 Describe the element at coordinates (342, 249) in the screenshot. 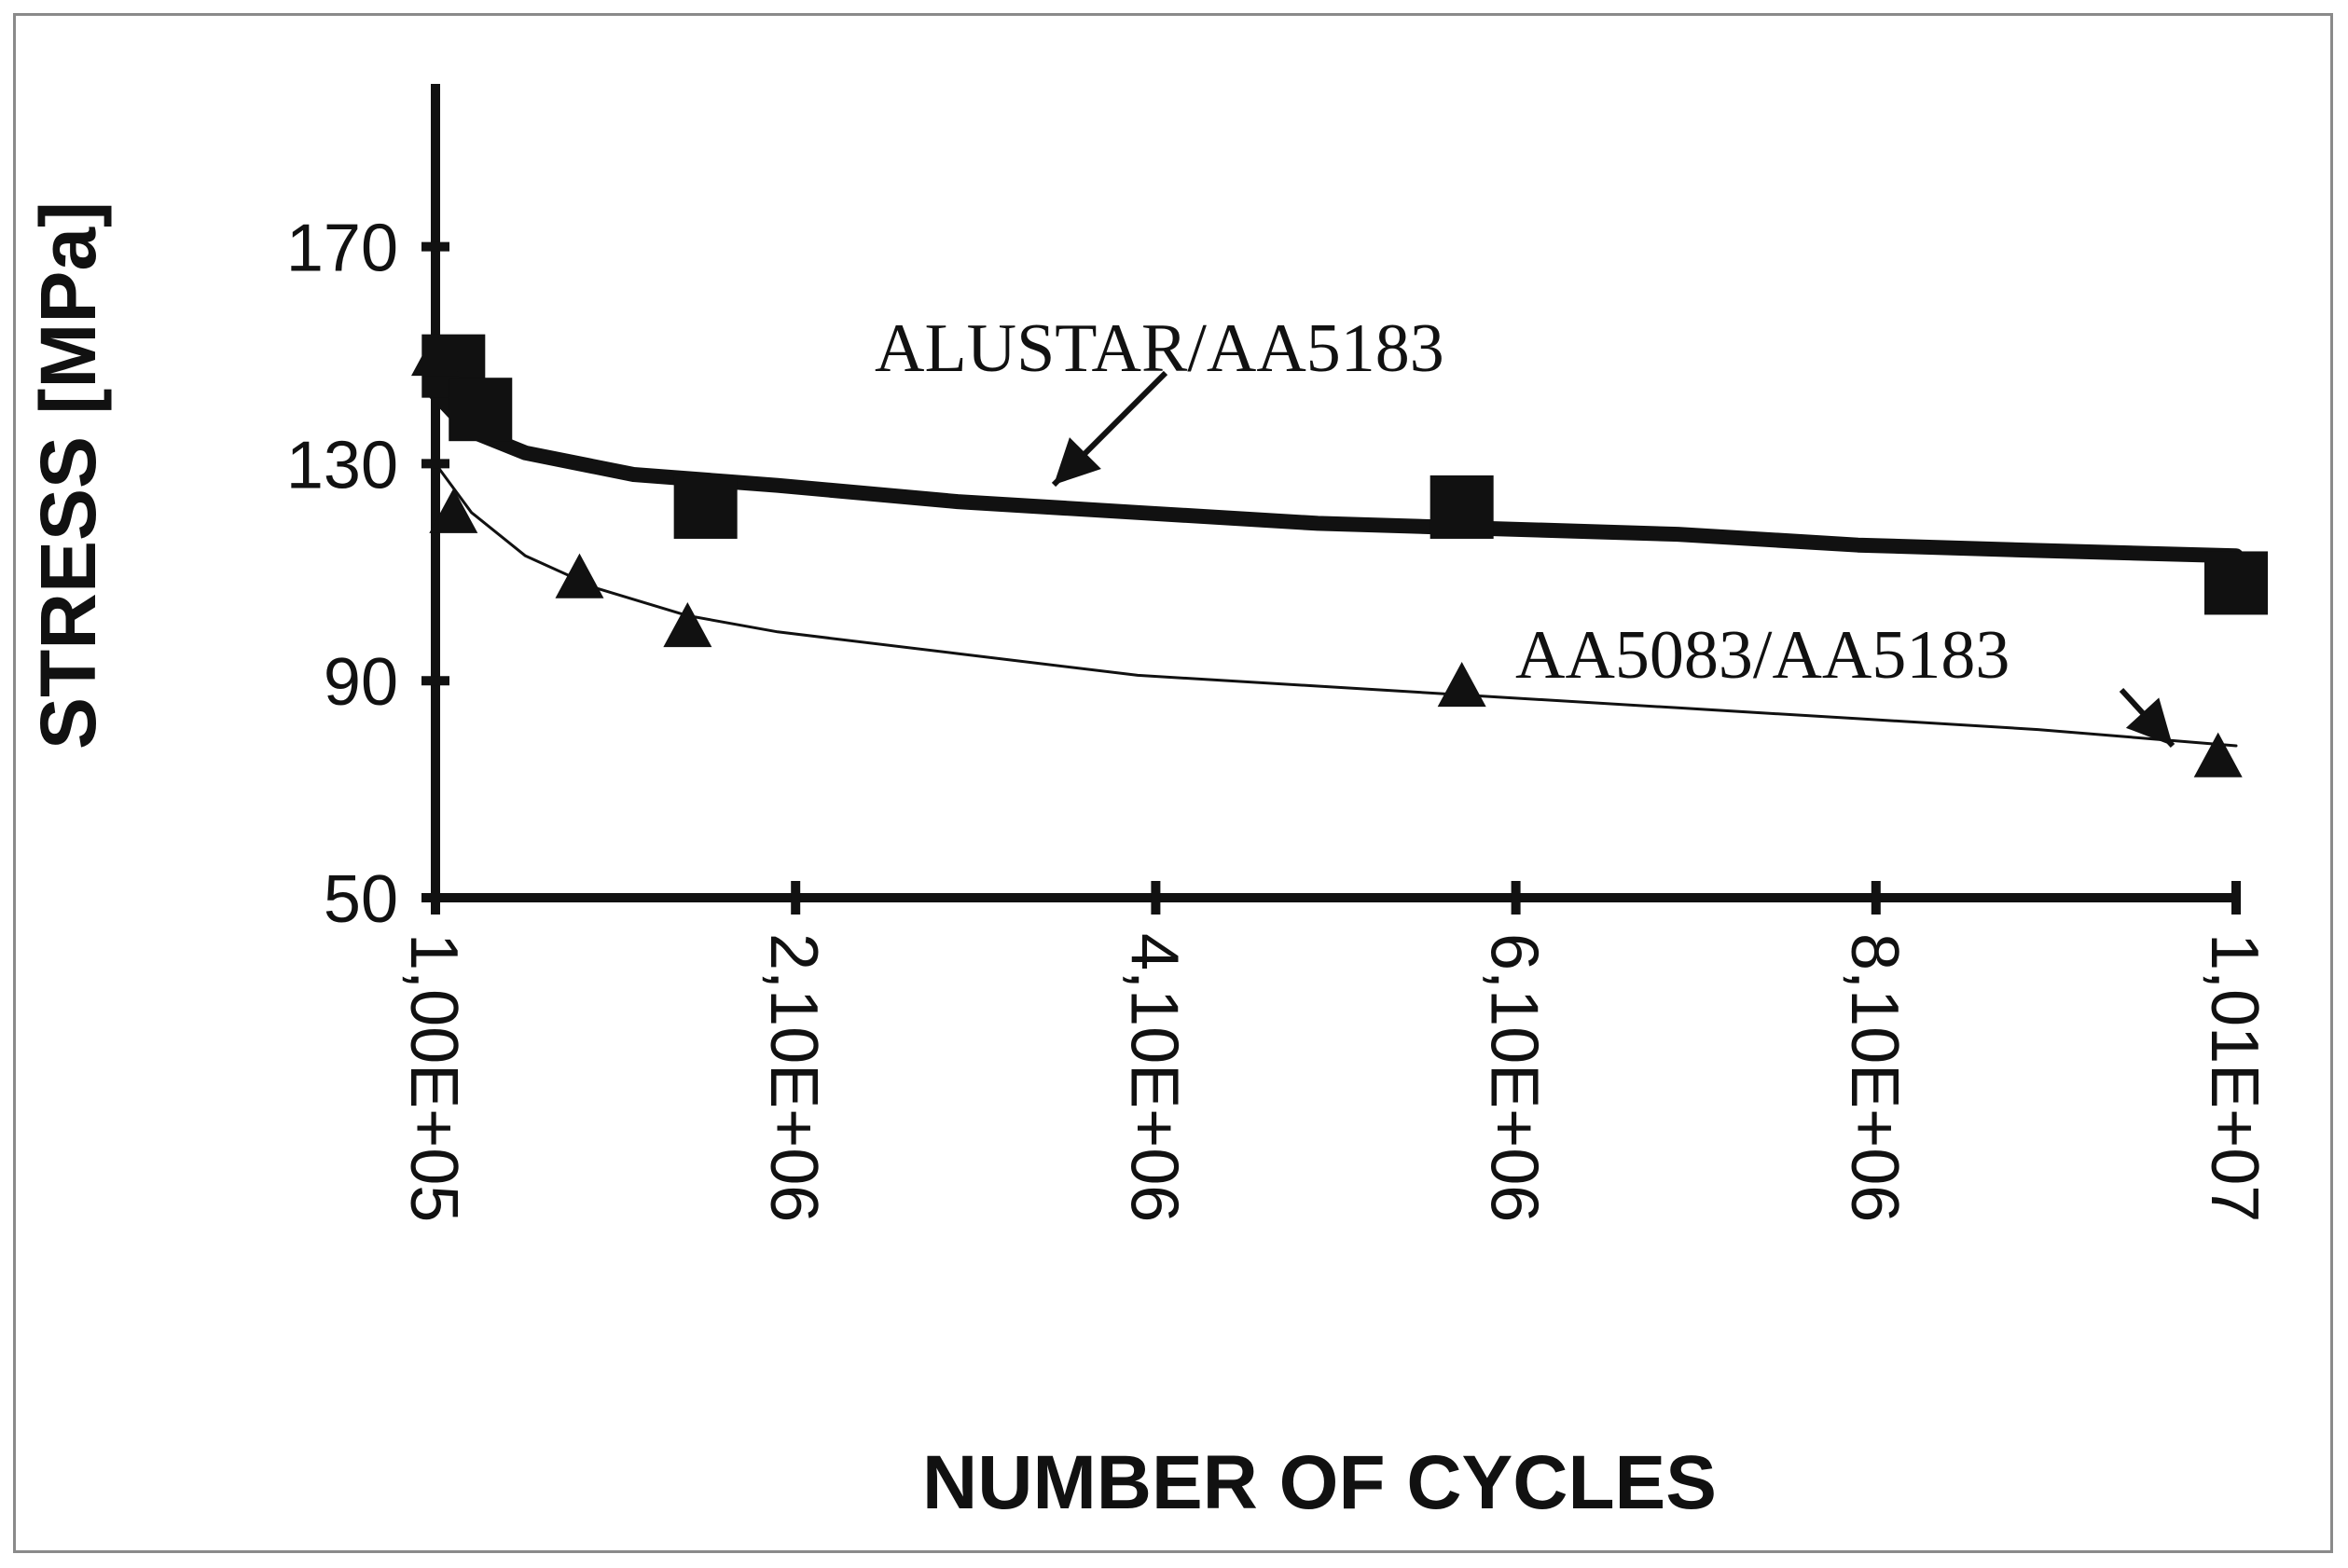

I see `y-tick-label: 170` at that location.